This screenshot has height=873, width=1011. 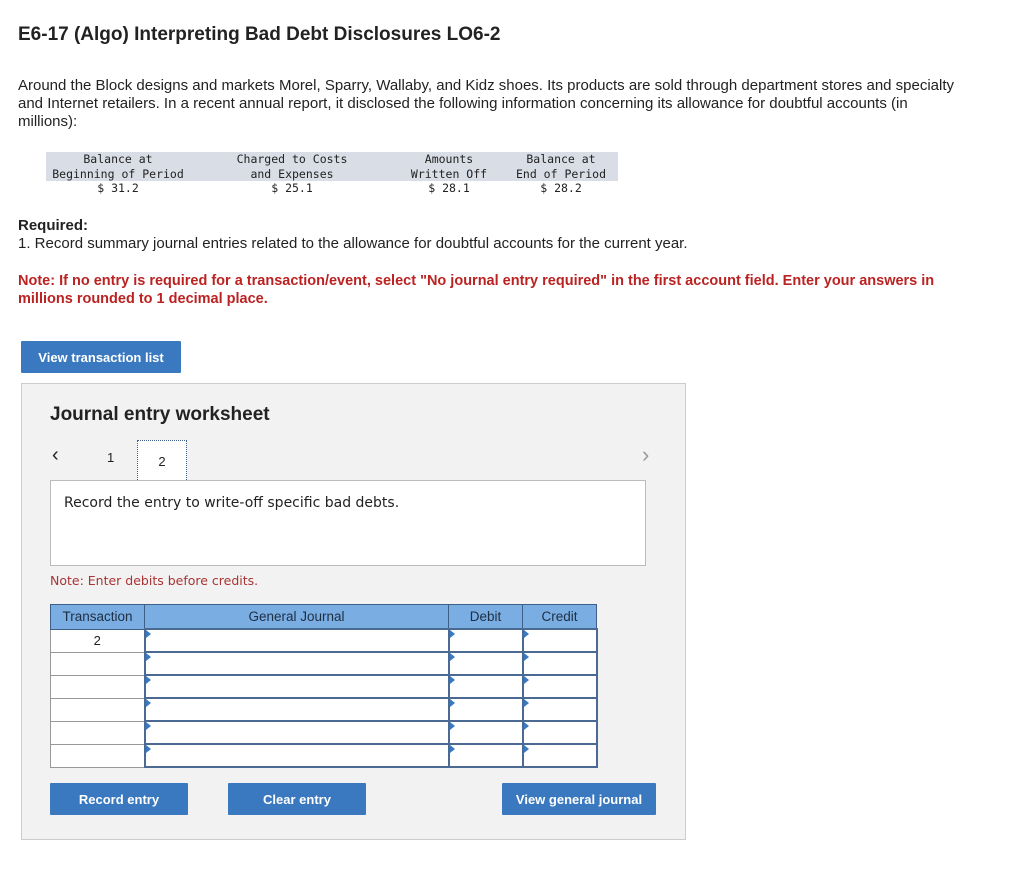 I want to click on value-cell: $ 31.2, so click(x=118, y=188).